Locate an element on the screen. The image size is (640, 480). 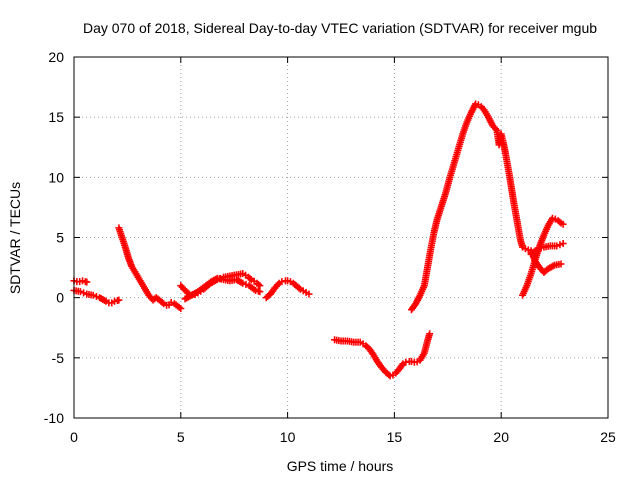
y-tick-label: 20 is located at coordinates (56, 57).